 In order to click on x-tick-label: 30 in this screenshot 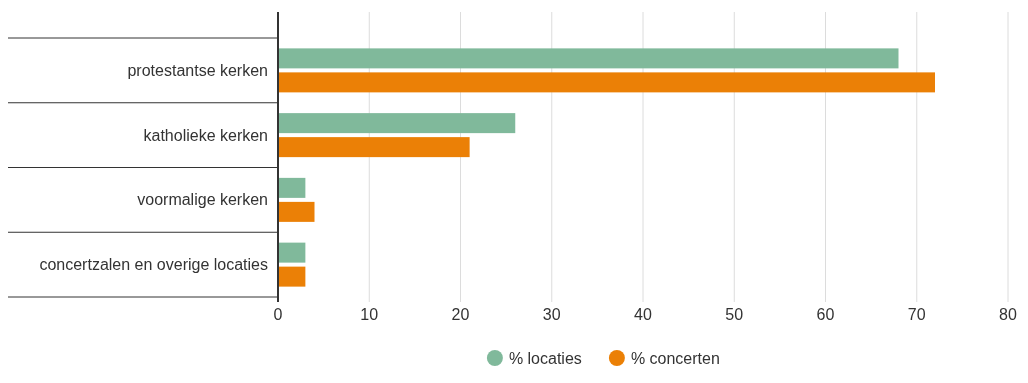, I will do `click(551, 314)`.